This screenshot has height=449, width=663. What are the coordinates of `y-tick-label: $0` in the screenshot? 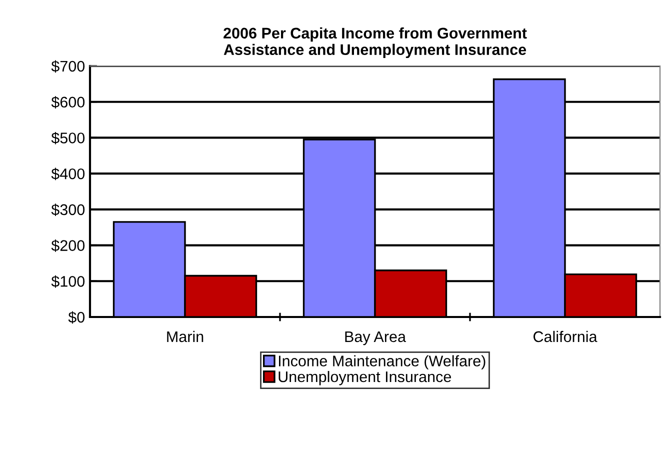 It's located at (76, 317).